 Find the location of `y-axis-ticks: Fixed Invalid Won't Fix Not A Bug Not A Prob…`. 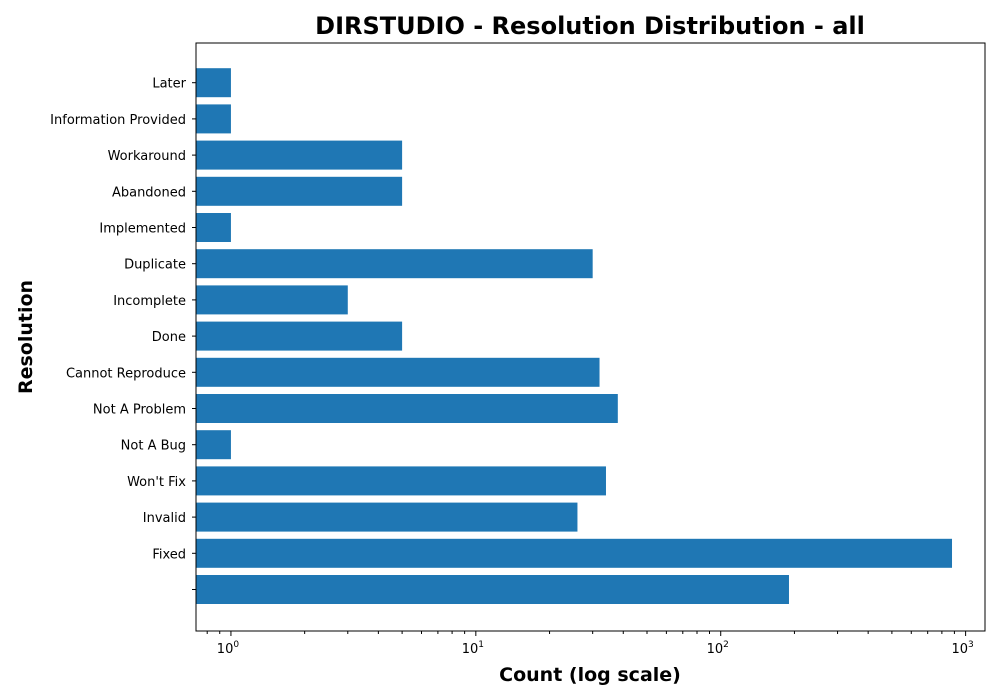

y-axis-ticks: Fixed Invalid Won't Fix Not A Bug Not A Prob… is located at coordinates (123, 333).